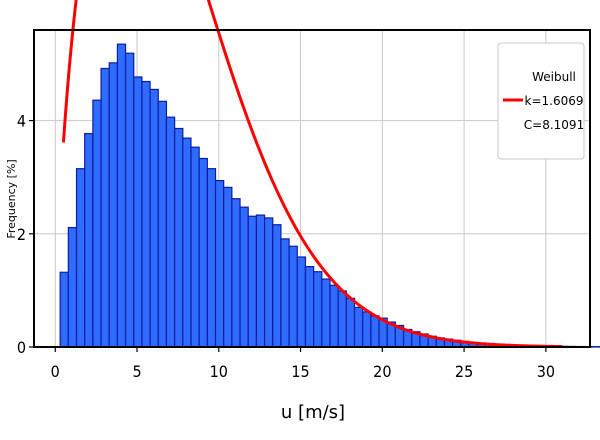  Describe the element at coordinates (554, 101) in the screenshot. I see `legend-k-value: k=1.6069` at that location.